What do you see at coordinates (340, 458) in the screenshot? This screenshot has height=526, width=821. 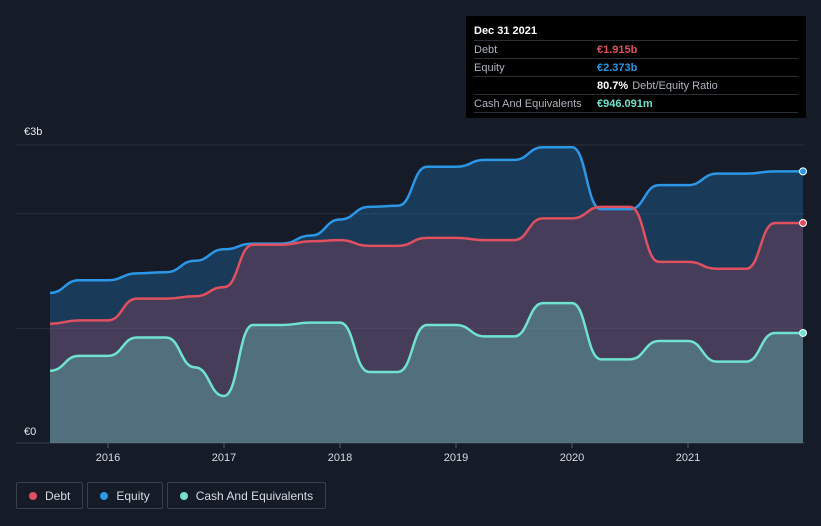 I see `x-tick-label: 2018` at bounding box center [340, 458].